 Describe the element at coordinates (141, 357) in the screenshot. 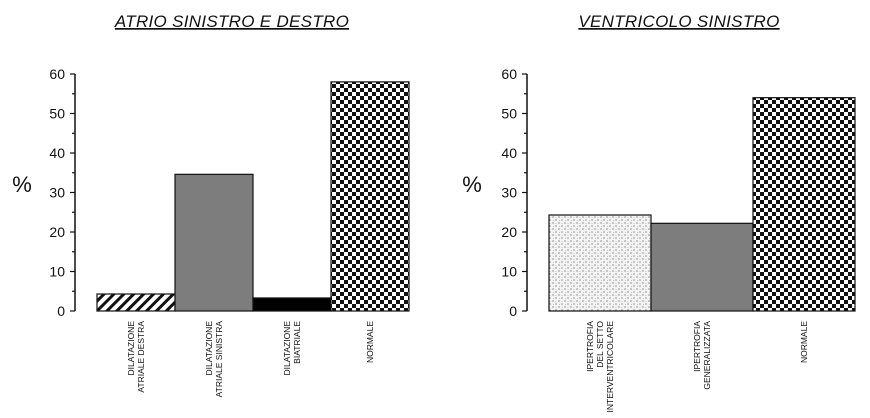

I see `category-label: ATRIALE DESTRA` at that location.